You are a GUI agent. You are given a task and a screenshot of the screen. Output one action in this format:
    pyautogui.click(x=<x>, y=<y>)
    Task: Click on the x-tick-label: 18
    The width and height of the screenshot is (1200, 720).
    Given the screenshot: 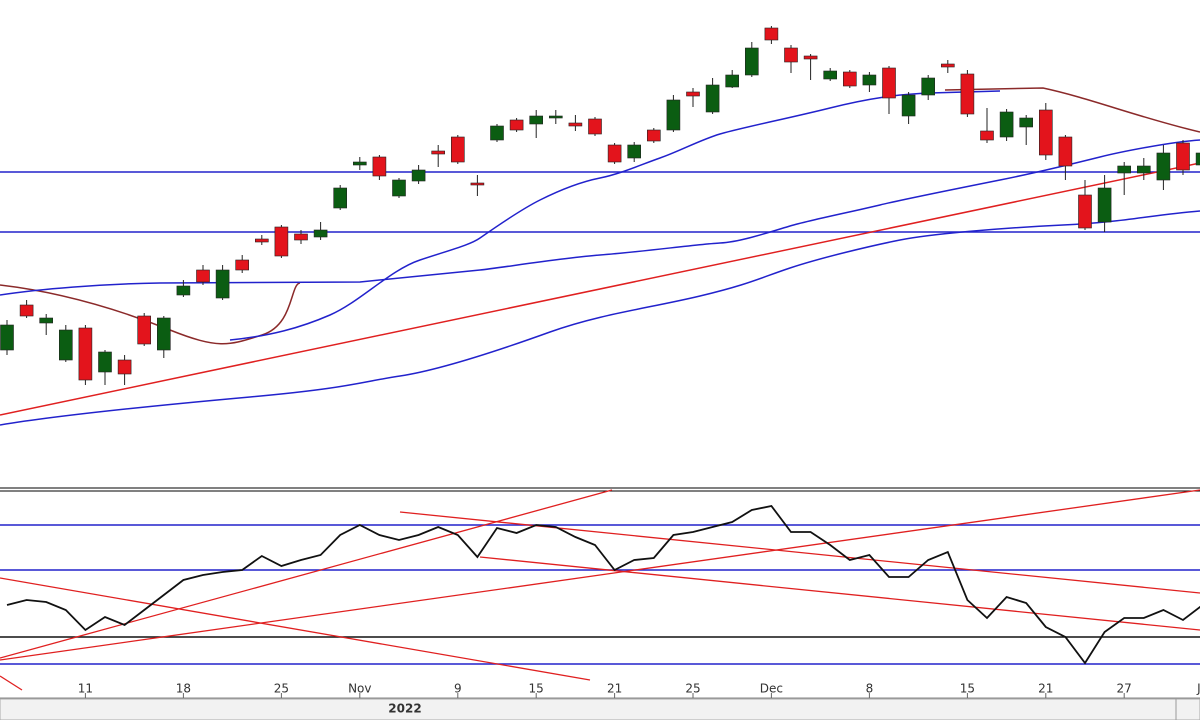 What is the action you would take?
    pyautogui.click(x=183, y=689)
    